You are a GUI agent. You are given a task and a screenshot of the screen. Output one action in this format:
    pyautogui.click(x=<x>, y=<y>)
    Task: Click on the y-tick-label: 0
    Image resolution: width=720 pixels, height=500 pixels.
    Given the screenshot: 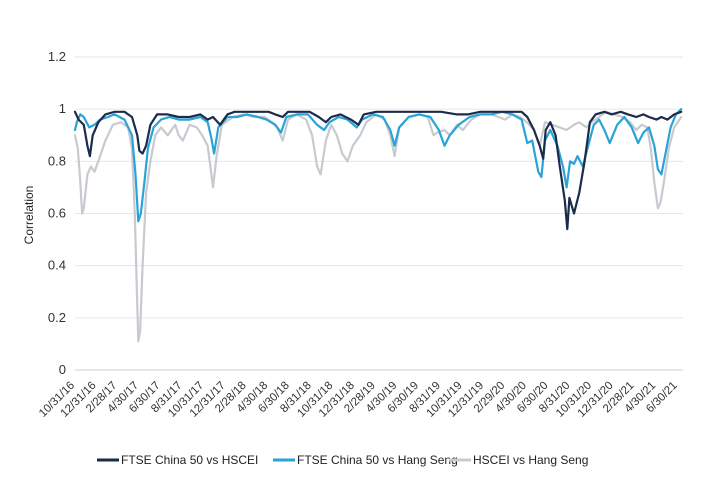 What is the action you would take?
    pyautogui.click(x=62, y=369)
    